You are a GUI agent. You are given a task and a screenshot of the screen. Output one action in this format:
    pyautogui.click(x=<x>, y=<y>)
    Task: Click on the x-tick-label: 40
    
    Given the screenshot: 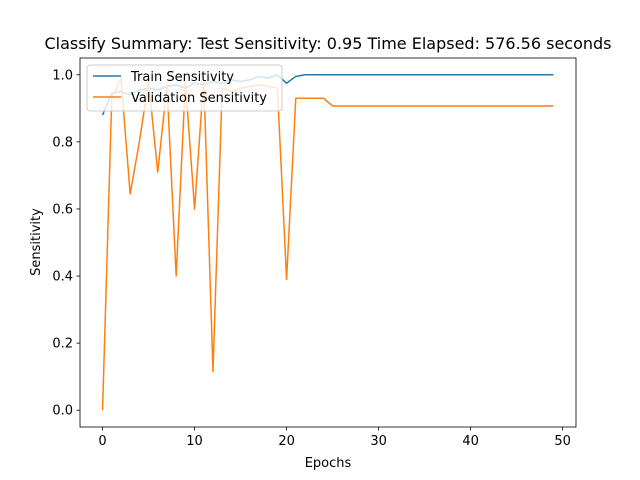 What is the action you would take?
    pyautogui.click(x=470, y=441)
    